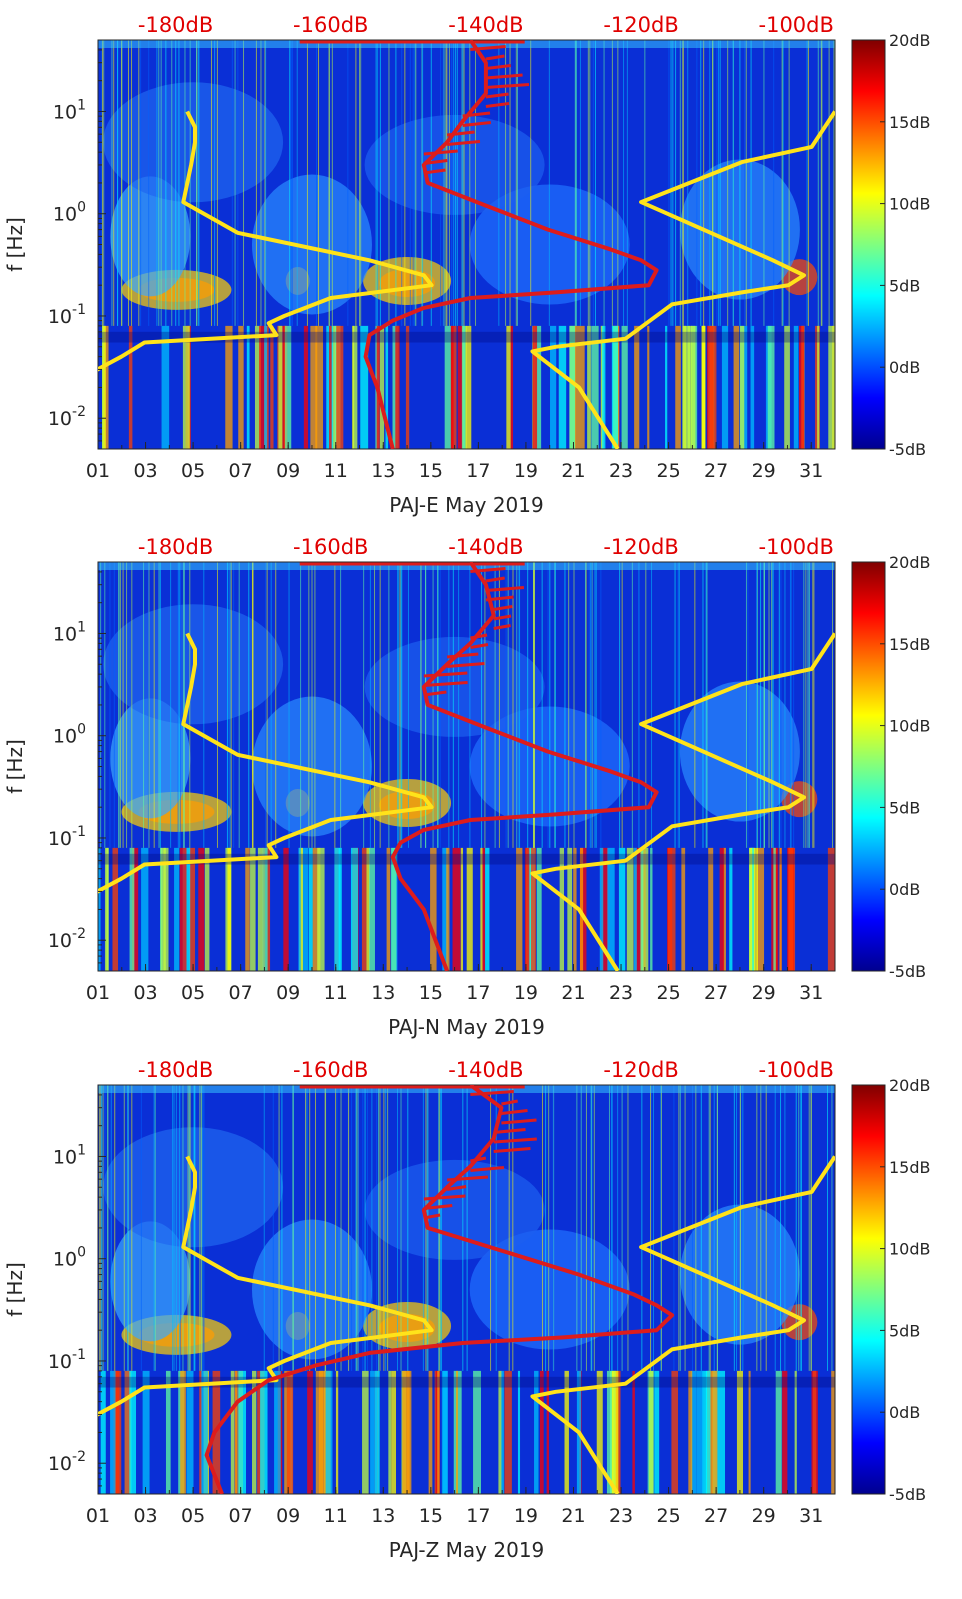  What do you see at coordinates (466, 1027) in the screenshot?
I see `x-axis-label: PAJ-N May 2019` at bounding box center [466, 1027].